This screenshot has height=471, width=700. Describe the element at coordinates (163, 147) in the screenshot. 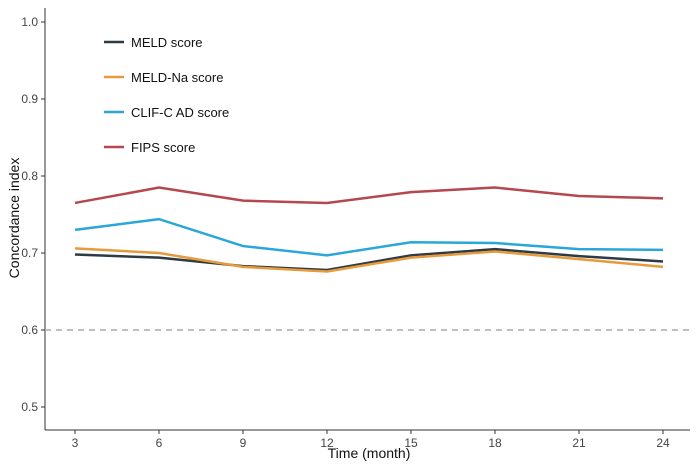

I see `legend-label: FIPS score` at that location.